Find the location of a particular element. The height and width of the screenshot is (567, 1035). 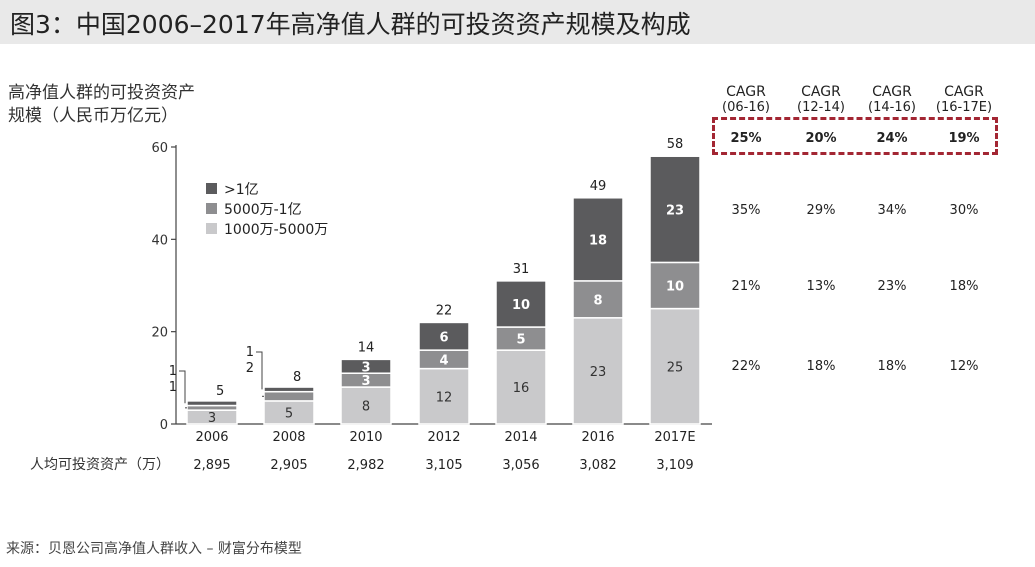

callout-label: 2 is located at coordinates (250, 368).